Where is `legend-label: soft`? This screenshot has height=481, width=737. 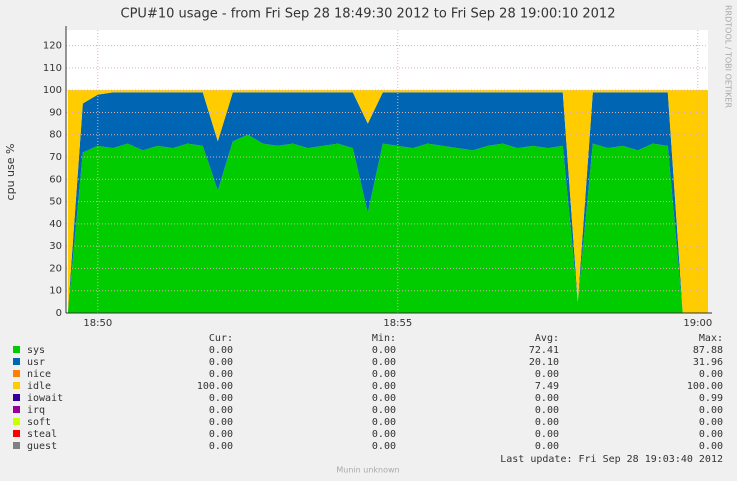
legend-label: soft is located at coordinates (39, 422).